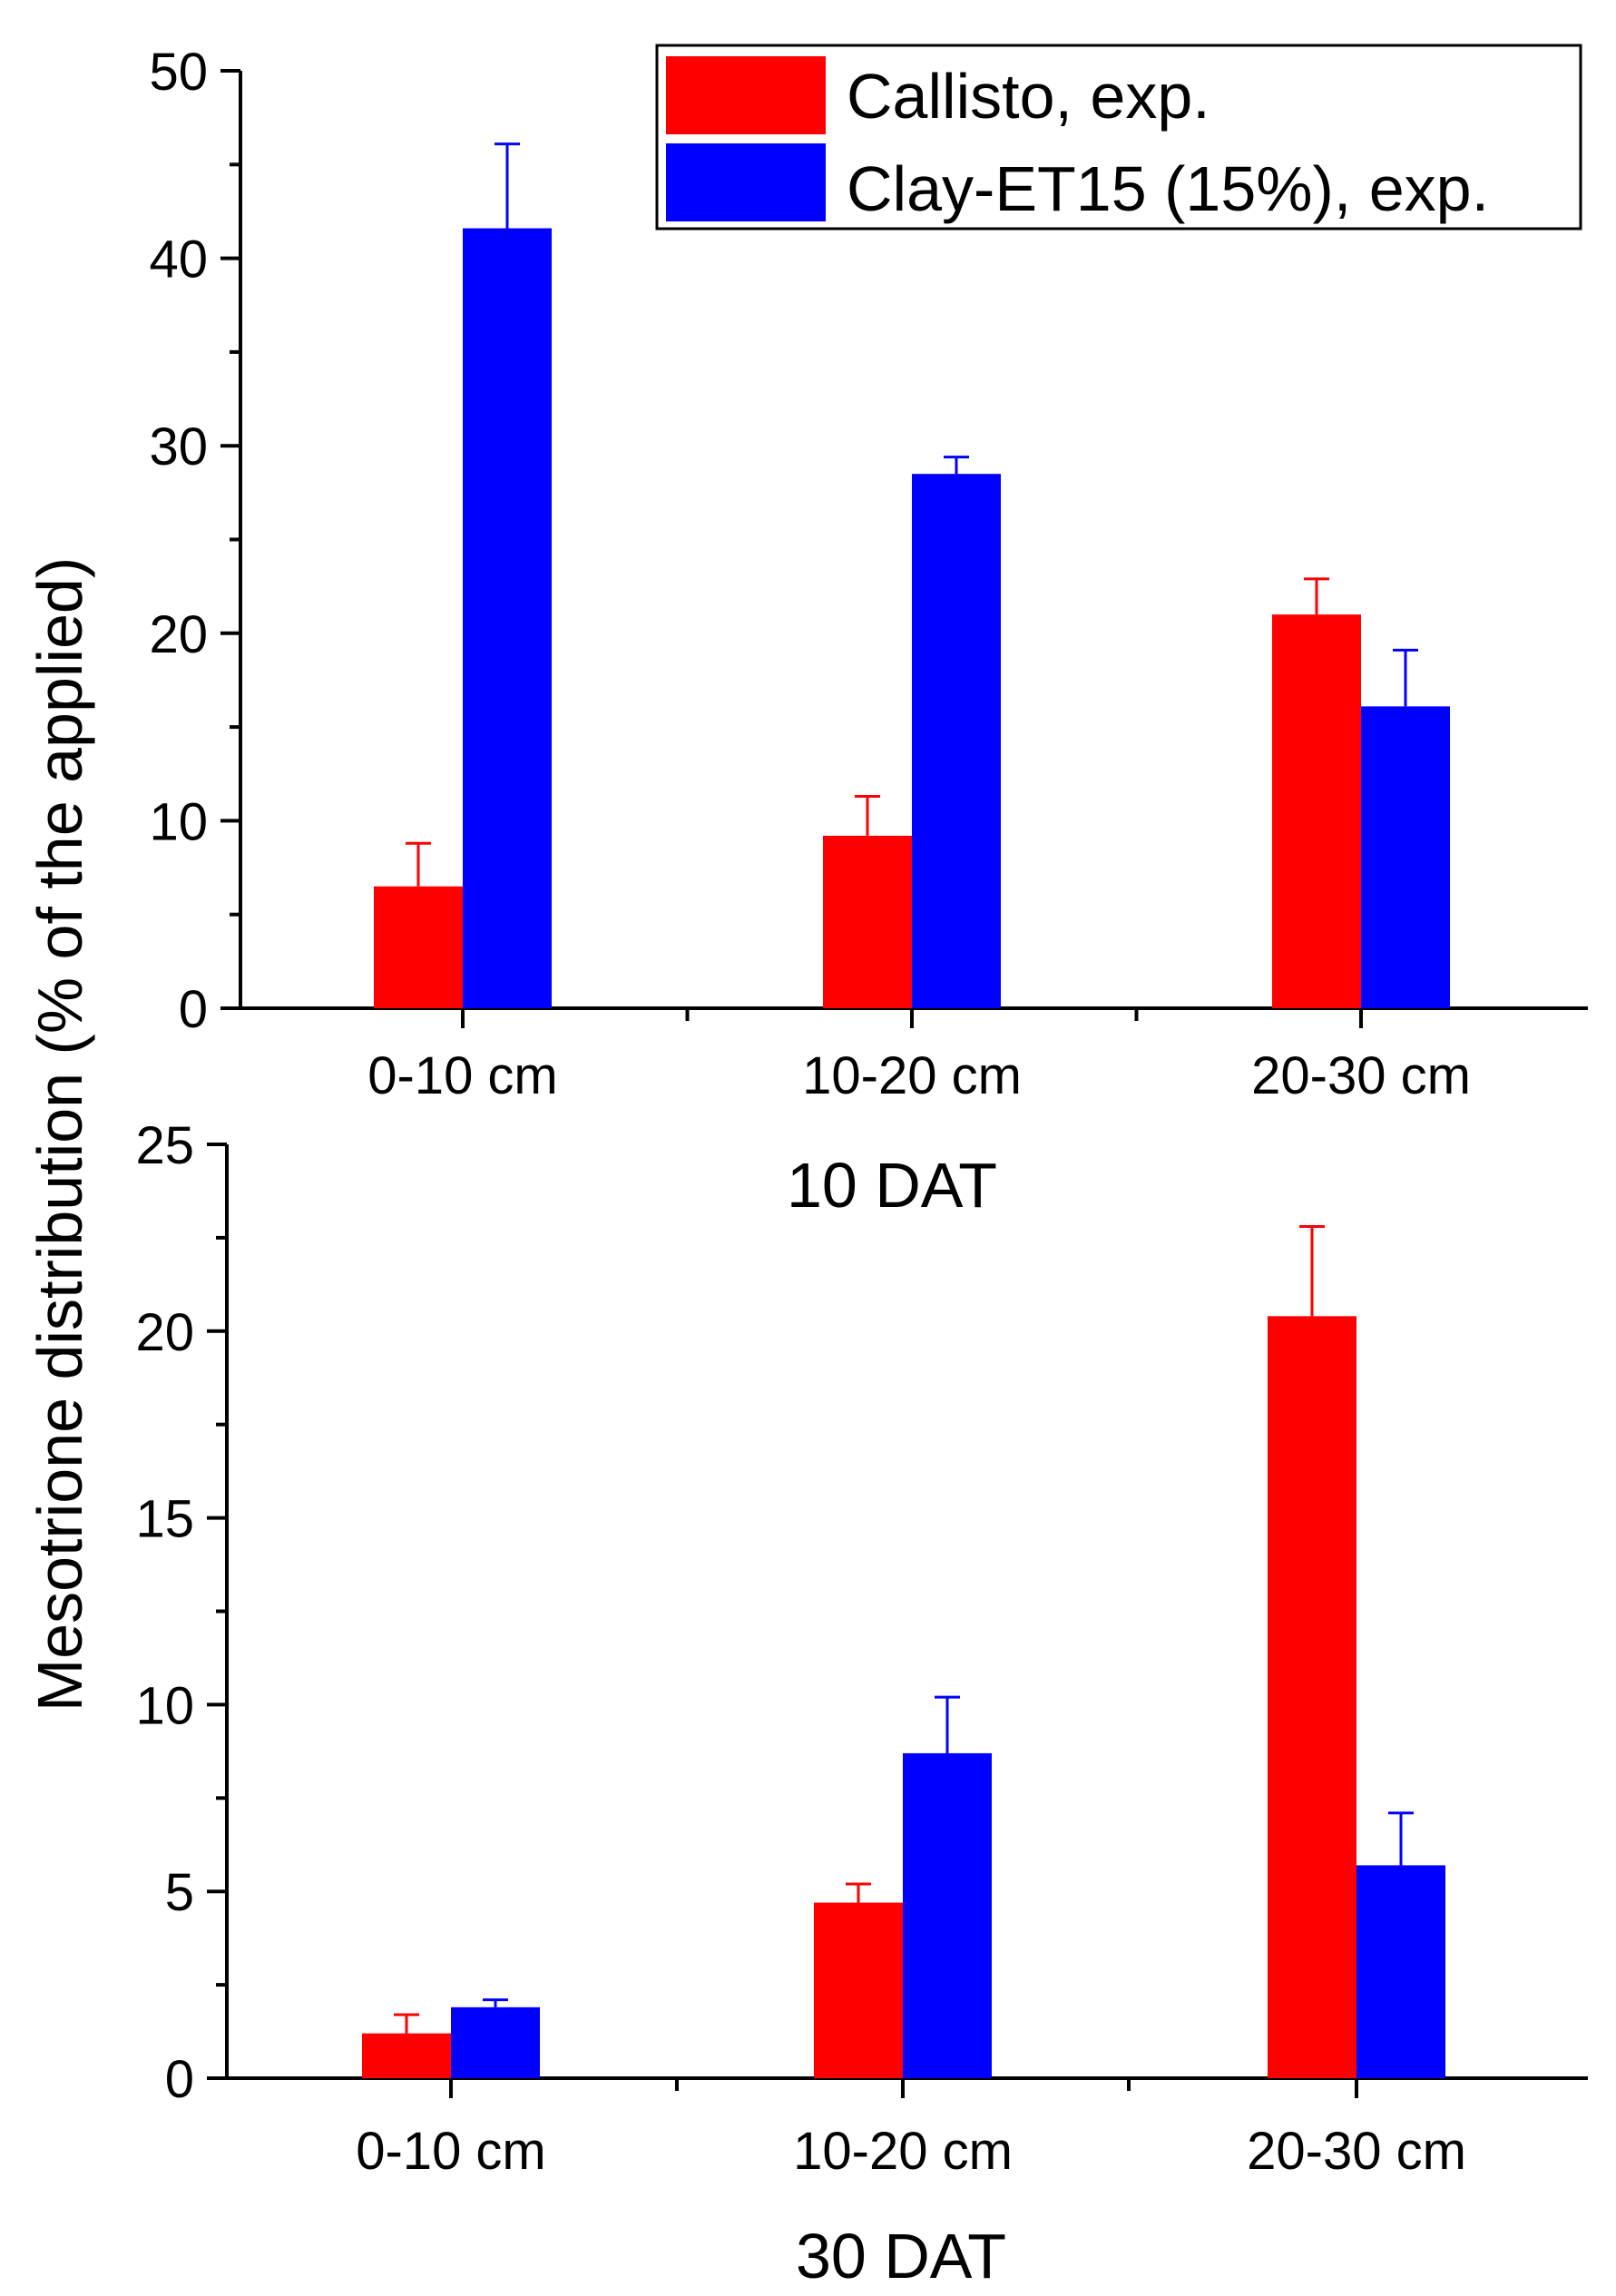 Image resolution: width=1616 pixels, height=2296 pixels. Describe the element at coordinates (463, 1075) in the screenshot. I see `x-category-label-10-dat: 0-10 cm` at that location.